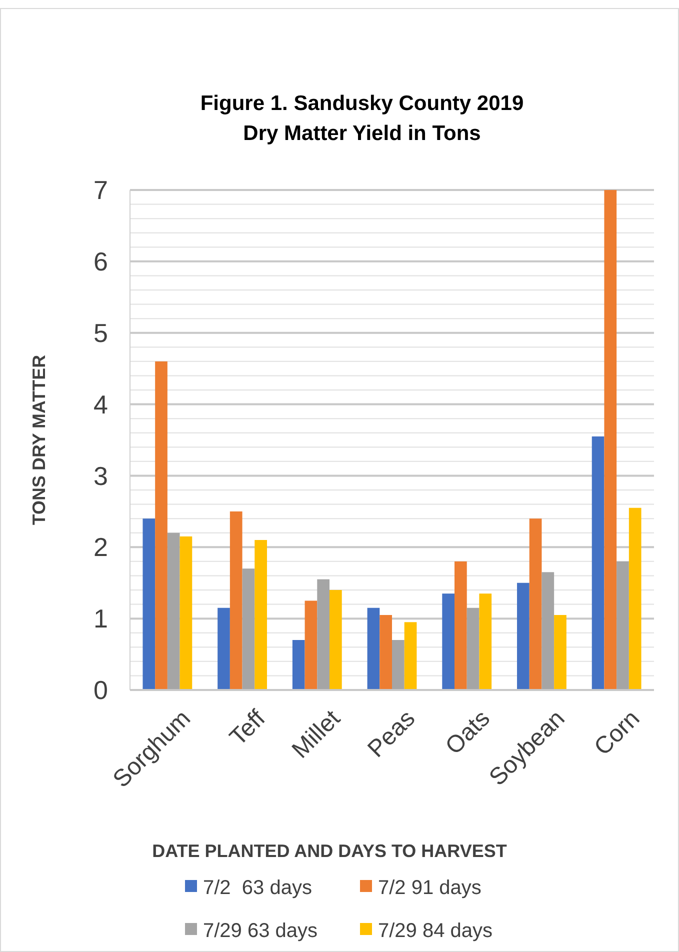  Describe the element at coordinates (101, 333) in the screenshot. I see `y-tick-label: 5` at that location.